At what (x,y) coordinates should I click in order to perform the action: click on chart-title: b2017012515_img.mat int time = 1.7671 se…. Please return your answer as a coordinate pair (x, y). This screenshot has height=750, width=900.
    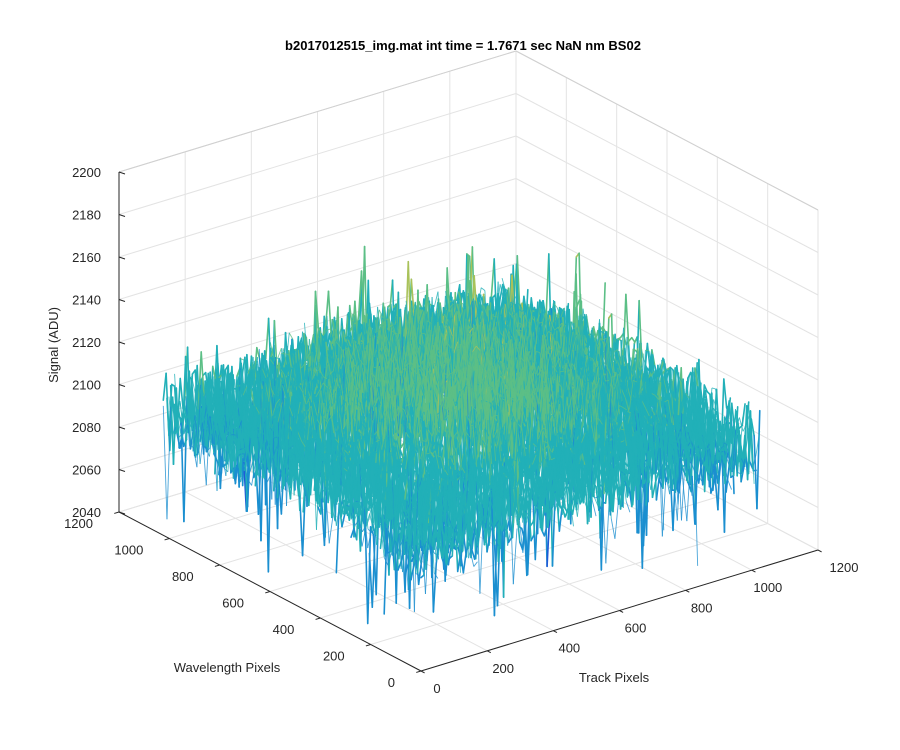
    Looking at the image, I should click on (463, 45).